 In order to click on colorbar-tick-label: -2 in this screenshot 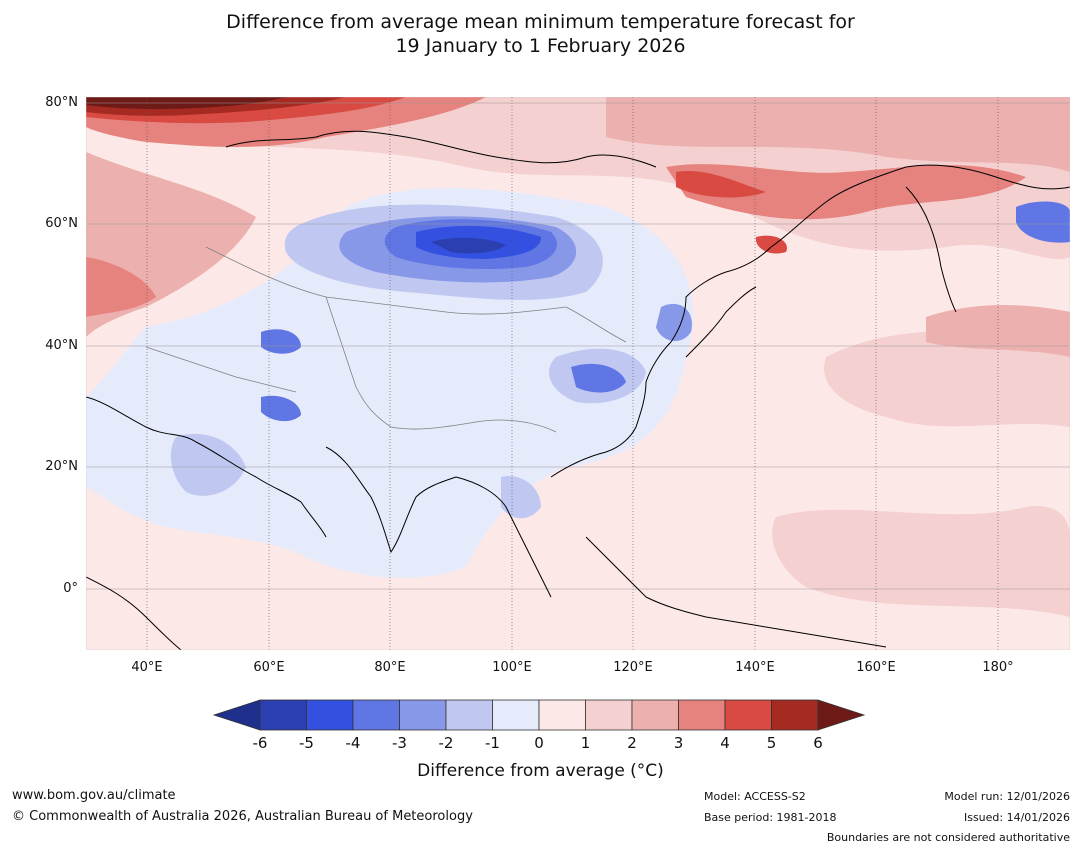, I will do `click(446, 743)`.